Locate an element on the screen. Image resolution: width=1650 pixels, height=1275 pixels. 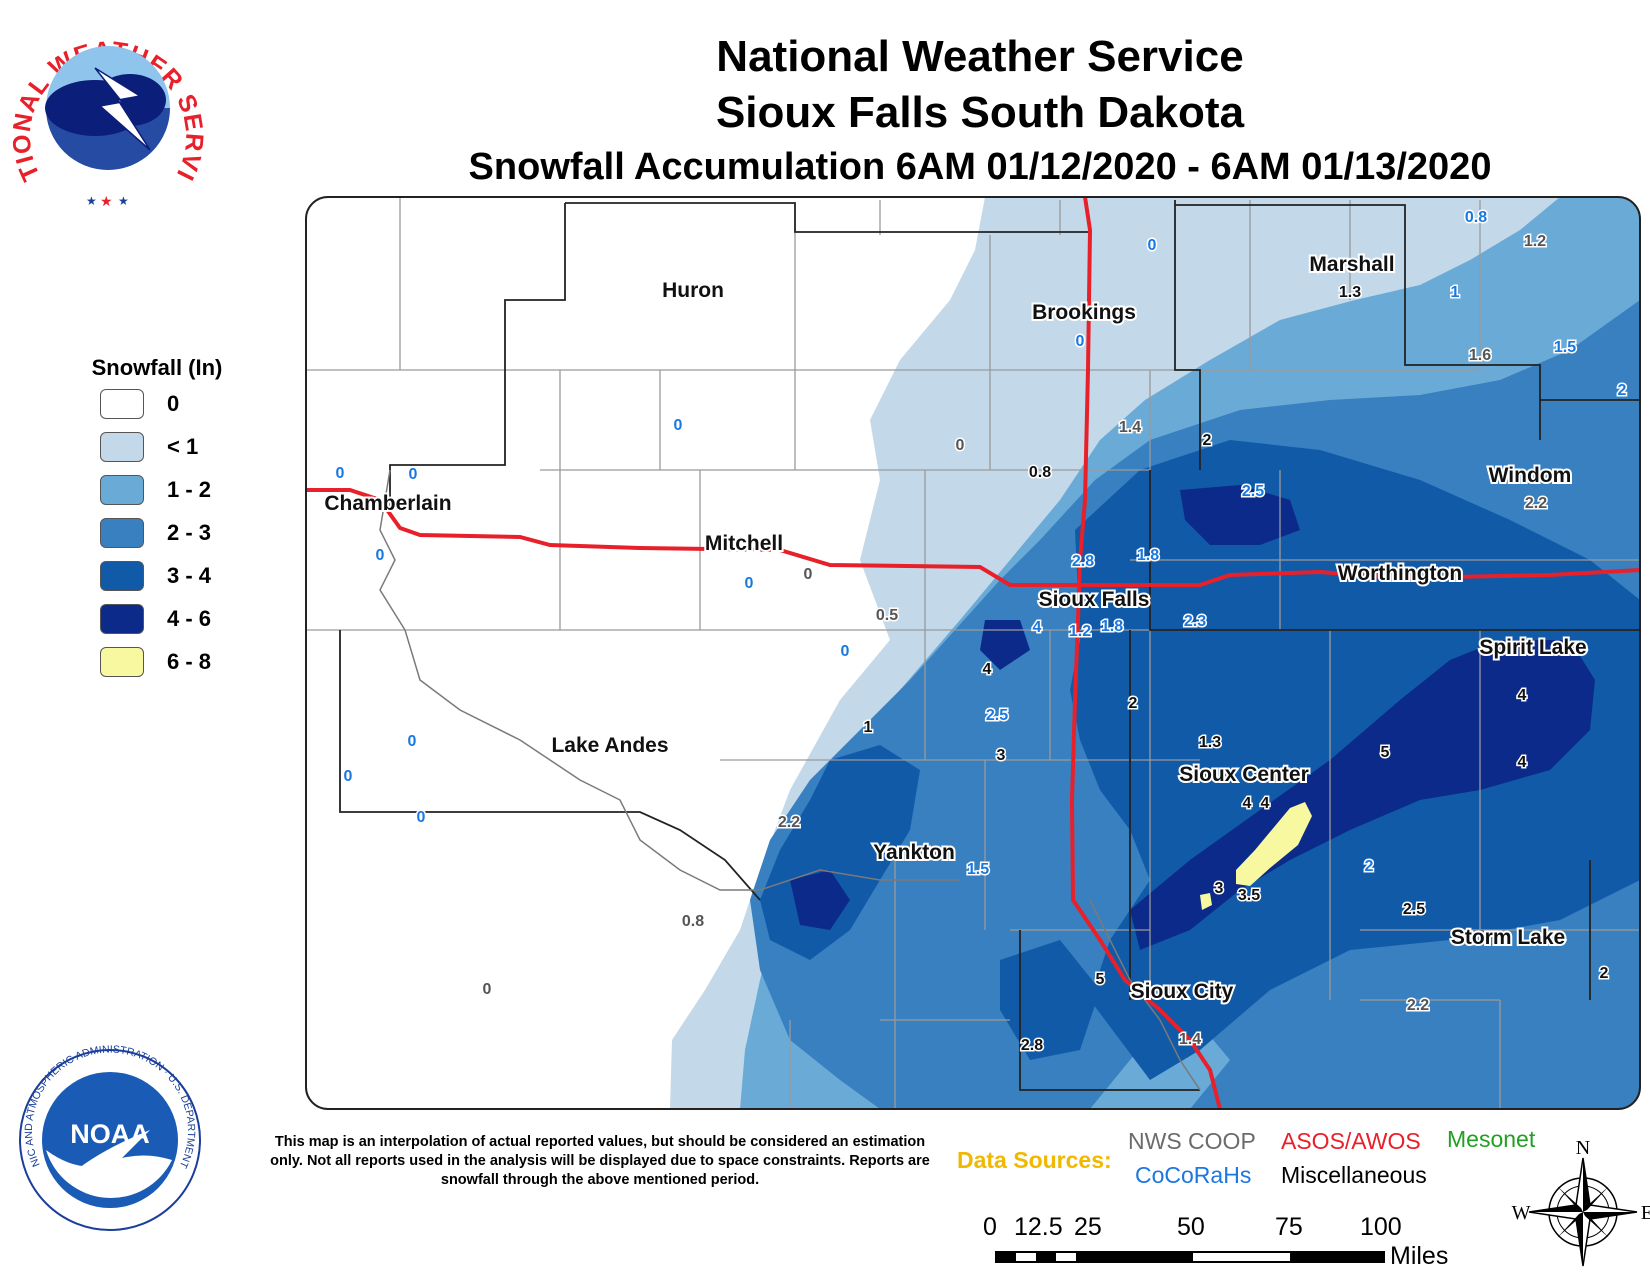
data-sources-label: Data Sources: is located at coordinates (1034, 1160).